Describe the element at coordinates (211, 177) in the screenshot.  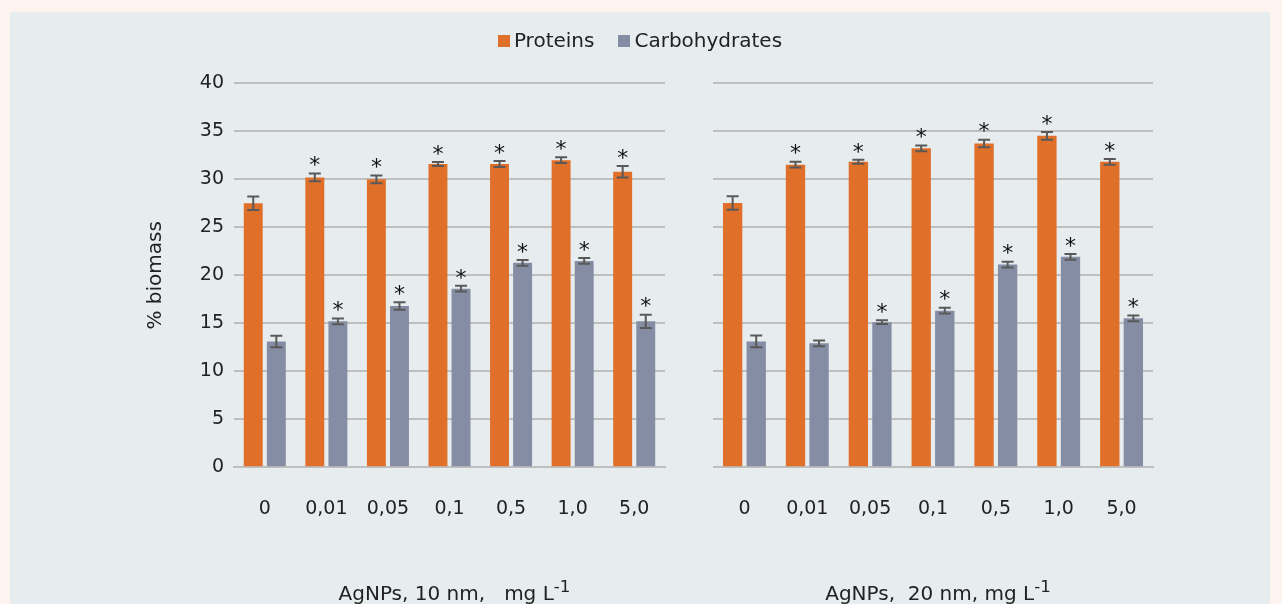
I see `y-tick-label: 30` at that location.